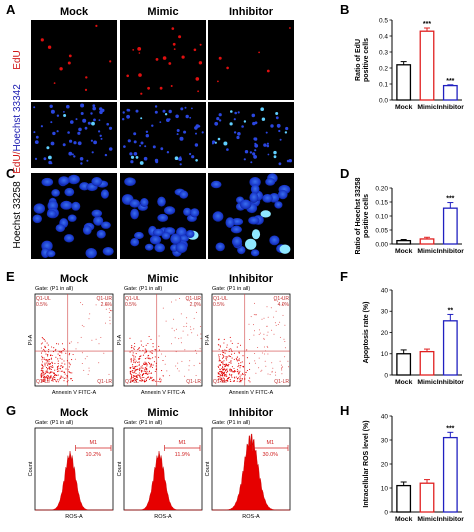 This screenshot has width=474, height=532. Describe the element at coordinates (386, 512) in the screenshot. I see `y-tick-label: 0` at that location.